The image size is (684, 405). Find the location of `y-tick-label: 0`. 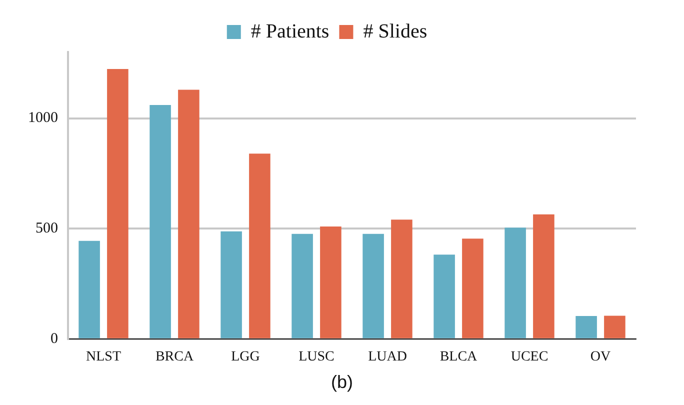

y-tick-label: 0 is located at coordinates (54, 339).